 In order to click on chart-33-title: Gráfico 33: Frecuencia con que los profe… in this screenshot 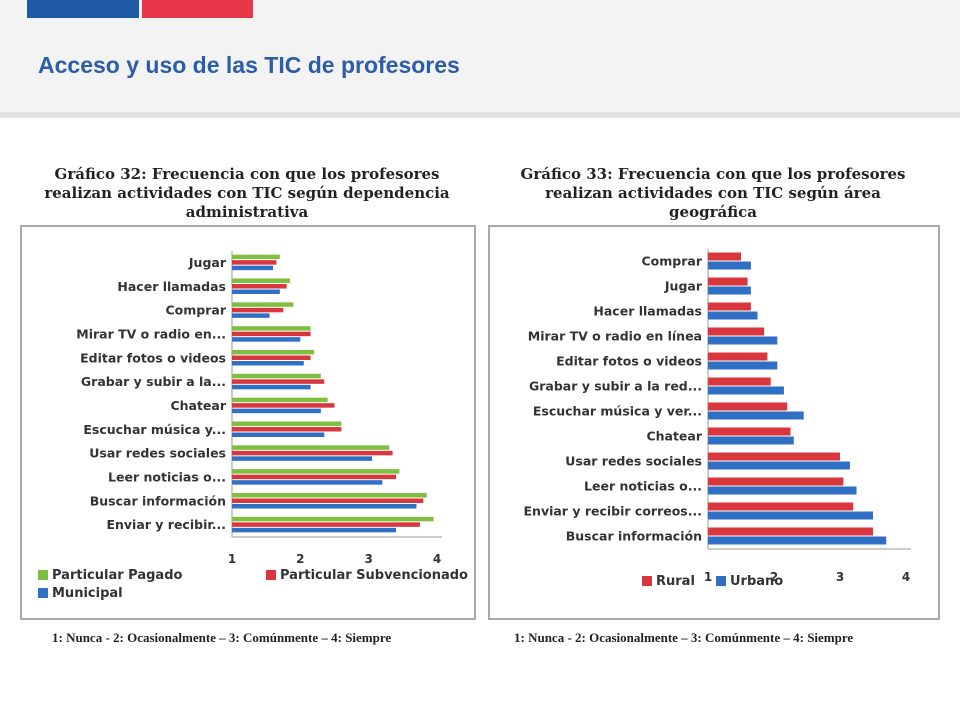, I will do `click(713, 193)`.